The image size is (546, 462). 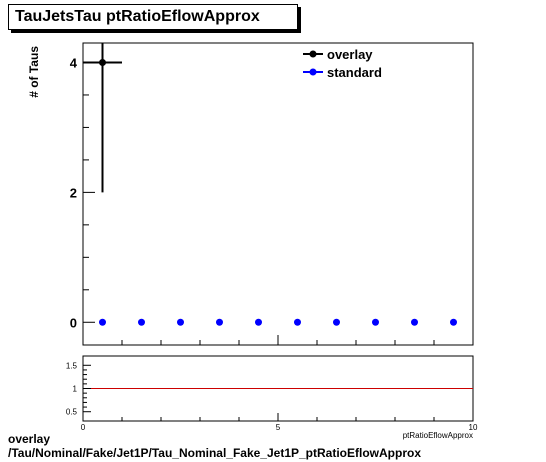 I want to click on chart-title-box: TauJetsTau ptRatioEflowApprox, so click(x=153, y=17).